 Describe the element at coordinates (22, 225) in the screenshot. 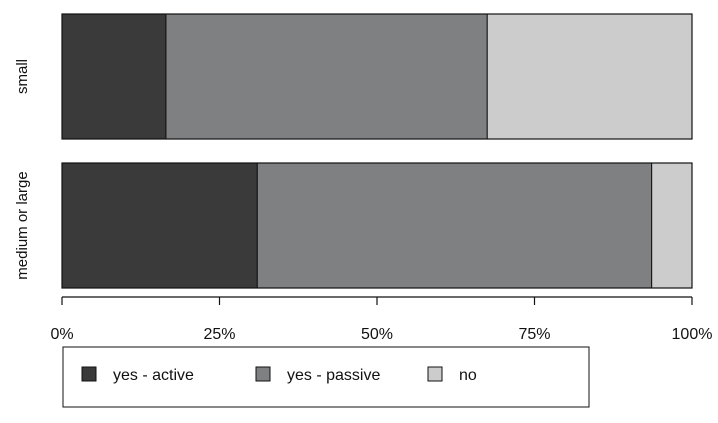

I see `category-label: medium or large` at that location.